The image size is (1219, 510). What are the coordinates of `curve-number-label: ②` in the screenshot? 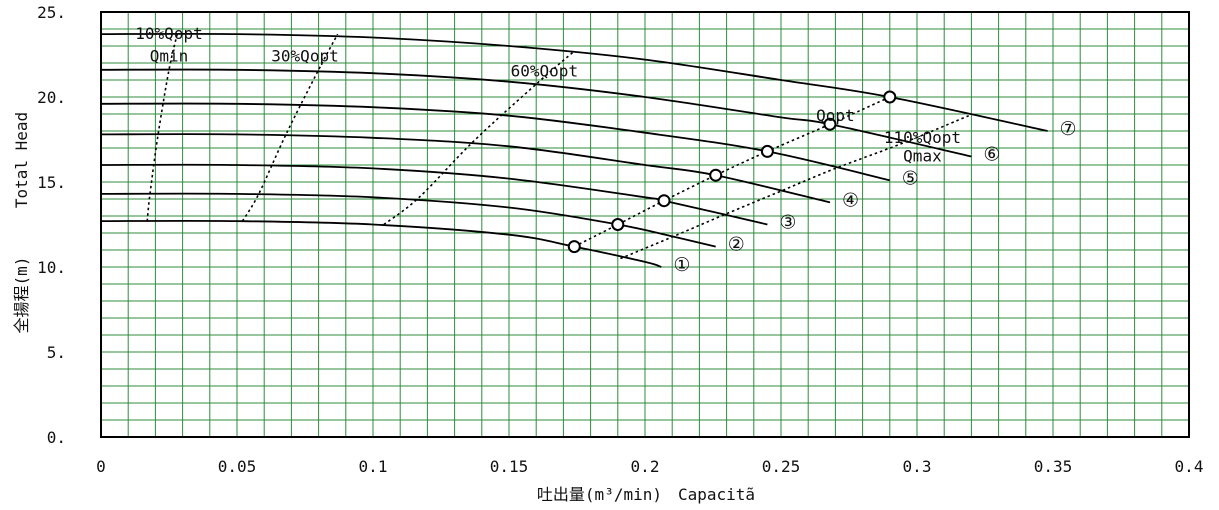 It's located at (736, 245).